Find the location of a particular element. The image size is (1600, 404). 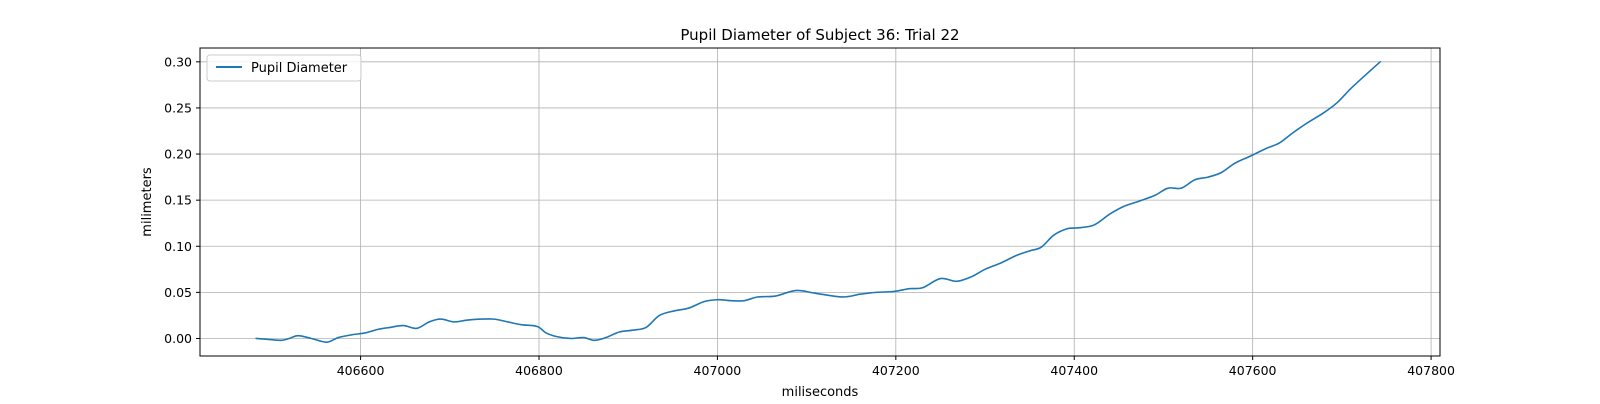

x-tick-label: 407200 is located at coordinates (896, 370).